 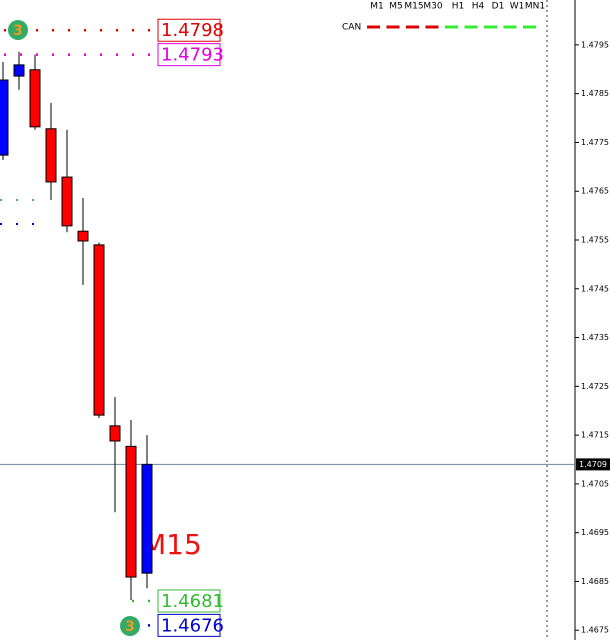 What do you see at coordinates (413, 7) in the screenshot?
I see `timeframe-label: M15` at bounding box center [413, 7].